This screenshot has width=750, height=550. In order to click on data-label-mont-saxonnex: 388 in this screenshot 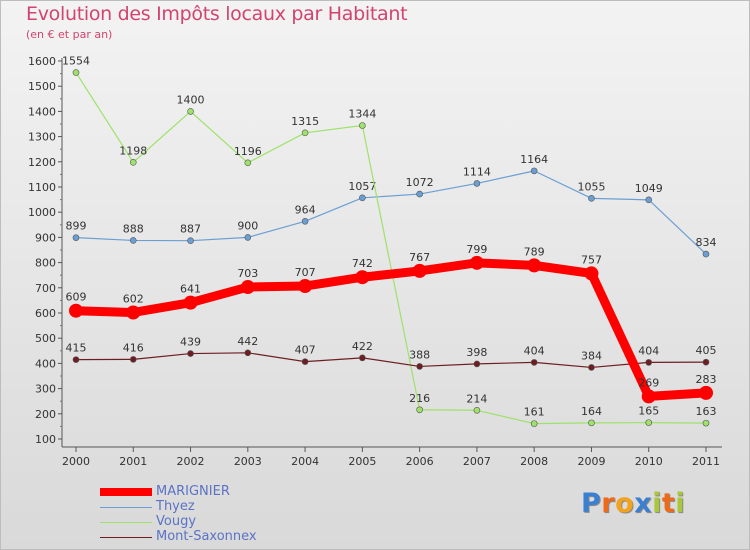, I will do `click(419, 354)`.